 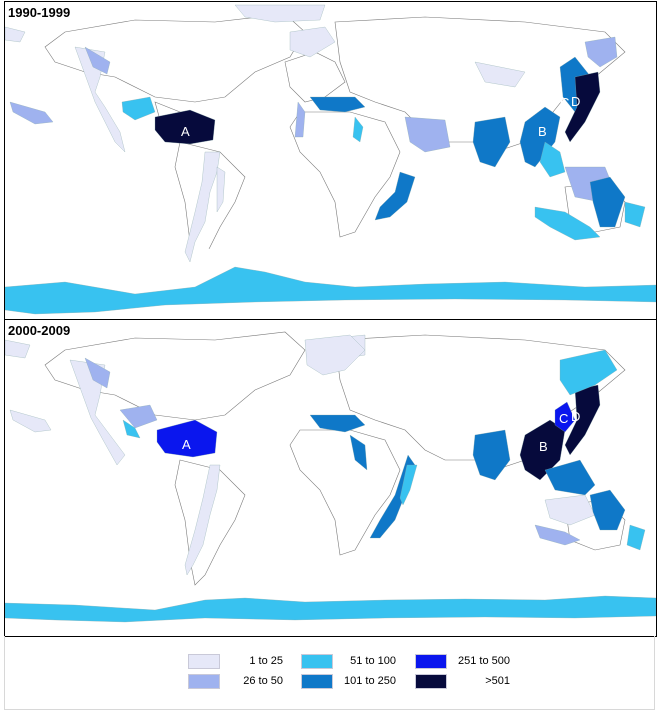 What do you see at coordinates (266, 661) in the screenshot?
I see `legend-label: 1 to 25` at bounding box center [266, 661].